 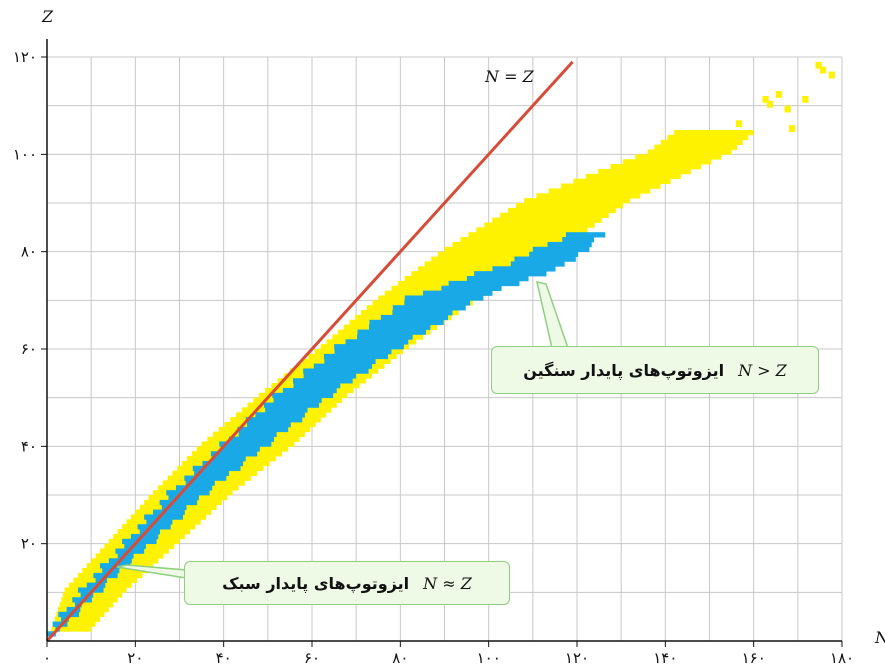 I want to click on heavy-isotopes-callout: ایزوتوپ‌های پایدار سنگین N > Z, so click(x=655, y=370).